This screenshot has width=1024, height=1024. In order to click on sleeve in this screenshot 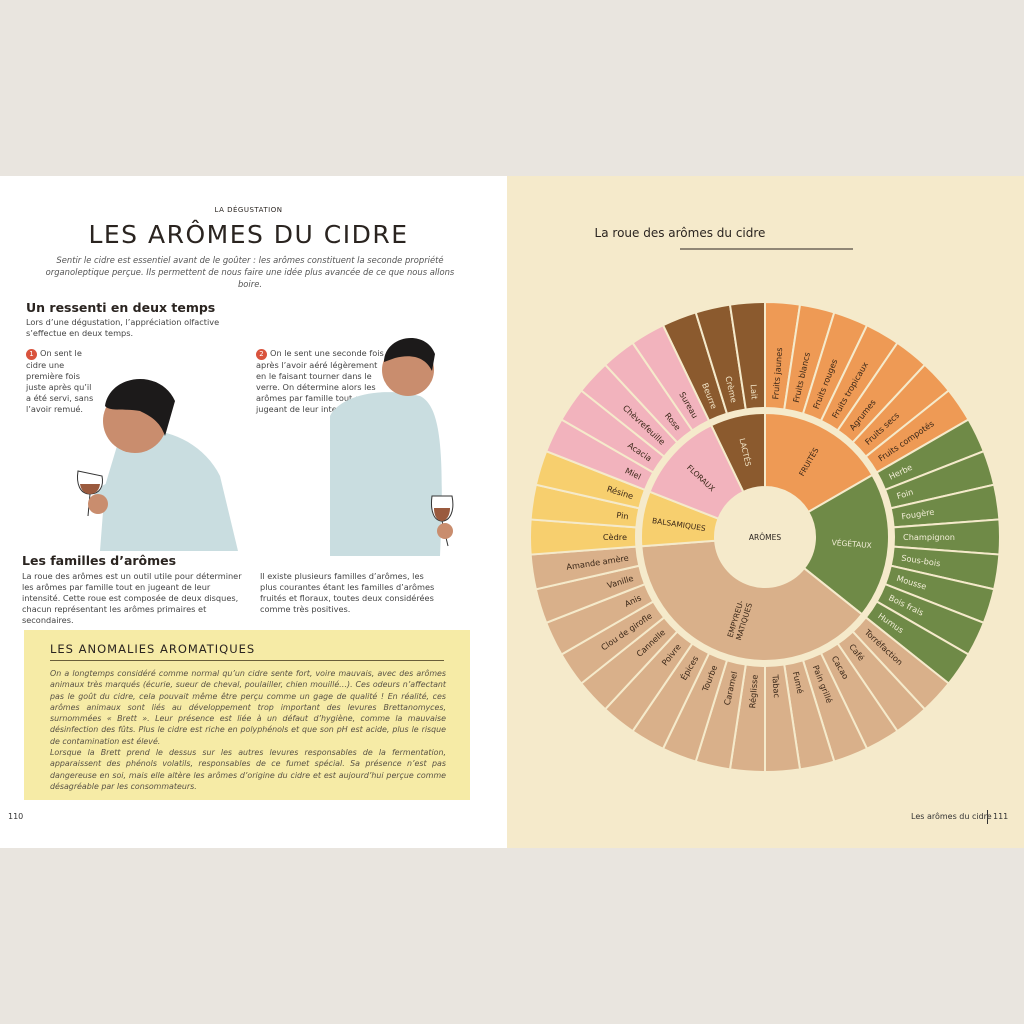, I will do `click(116, 506)`.